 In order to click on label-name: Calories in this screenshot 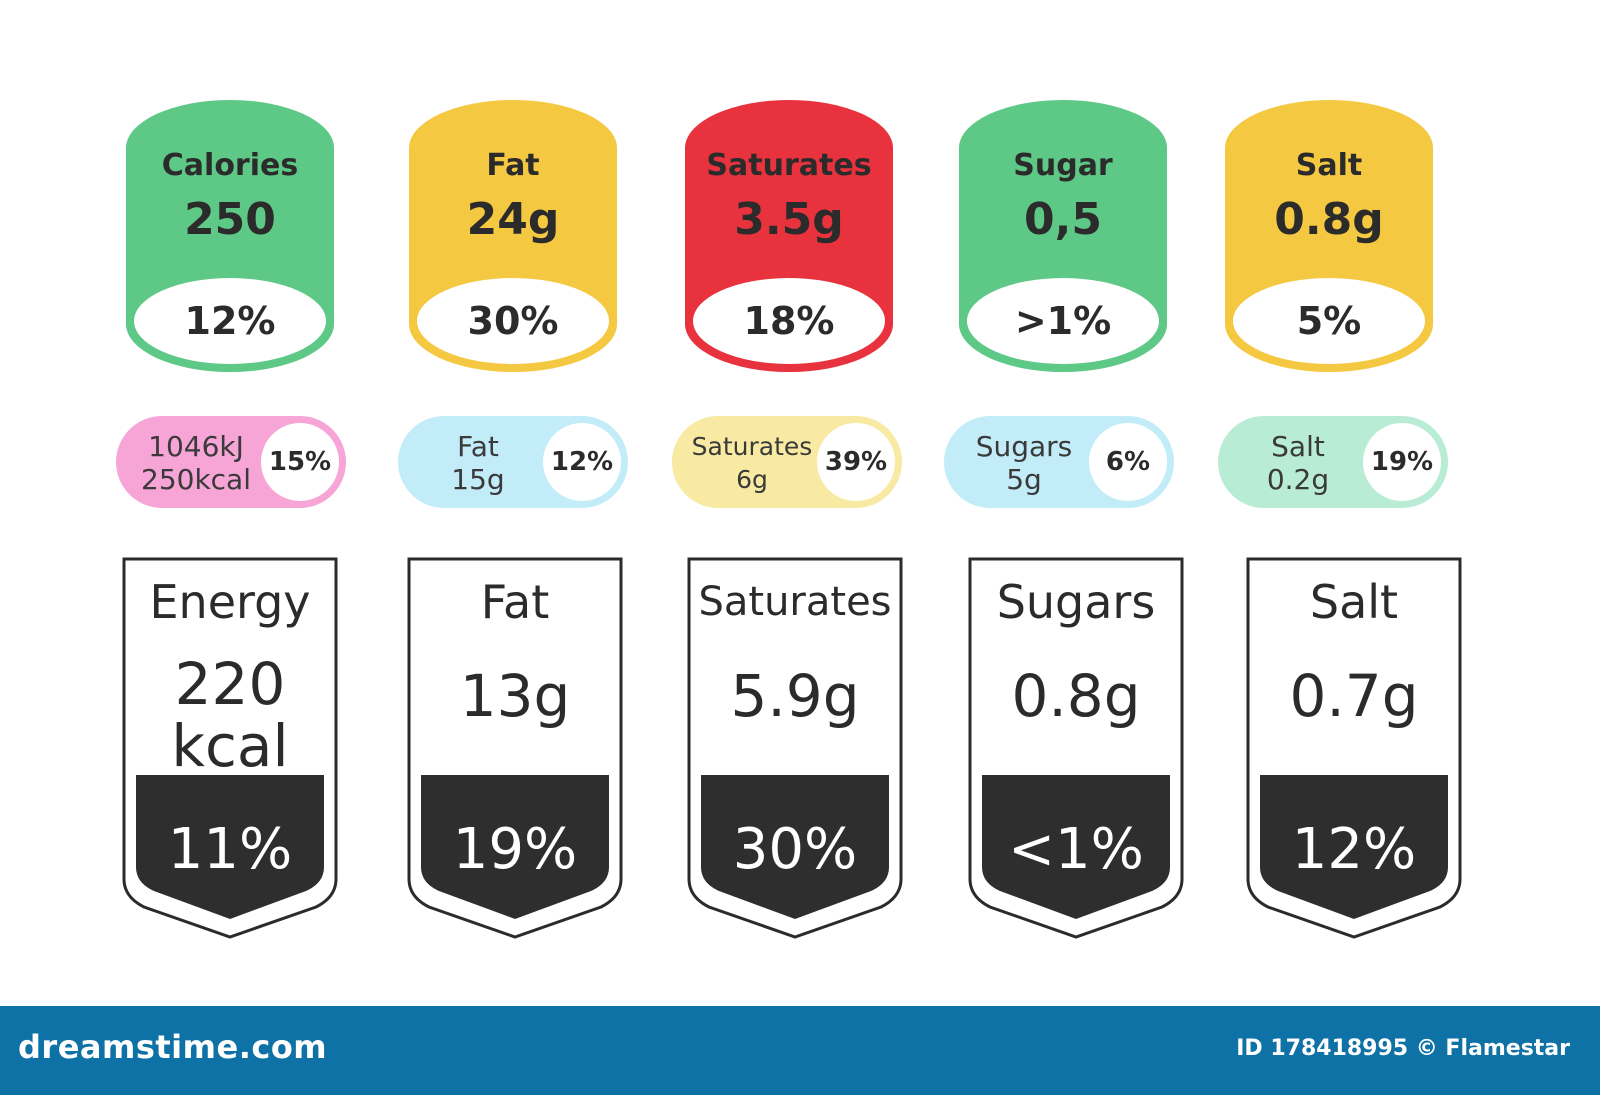, I will do `click(230, 165)`.